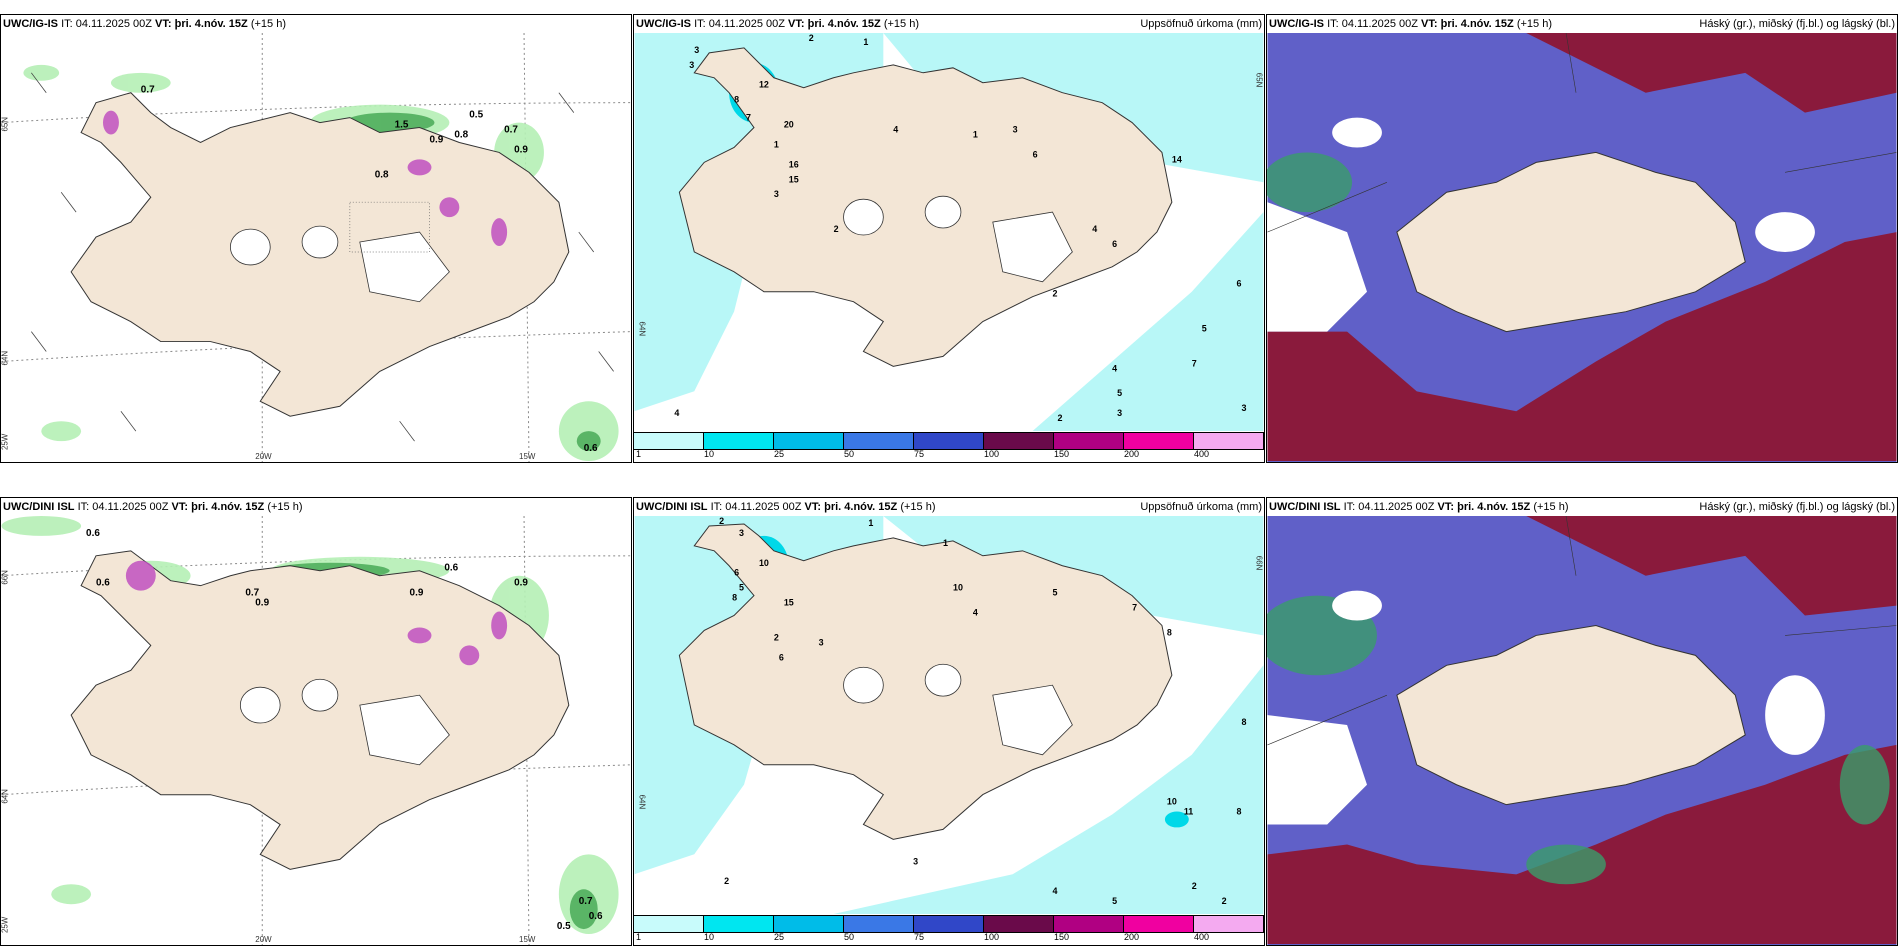 Image resolution: width=1900 pixels, height=950 pixels. What do you see at coordinates (1054, 593) in the screenshot?
I see `precip-value: 5` at bounding box center [1054, 593].